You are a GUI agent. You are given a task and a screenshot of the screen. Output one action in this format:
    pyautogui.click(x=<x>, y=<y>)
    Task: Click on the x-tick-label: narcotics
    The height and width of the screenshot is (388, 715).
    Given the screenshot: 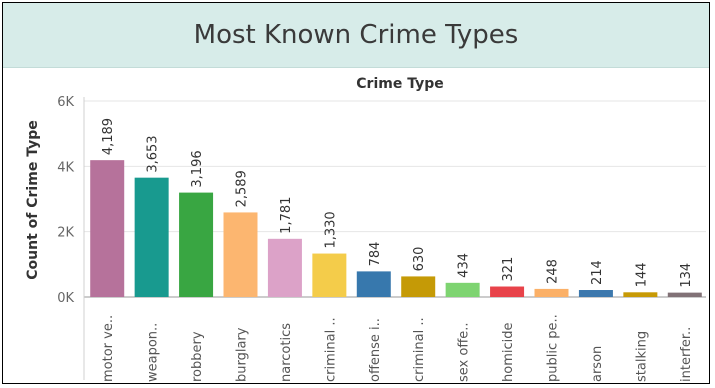 What is the action you would take?
    pyautogui.click(x=286, y=352)
    